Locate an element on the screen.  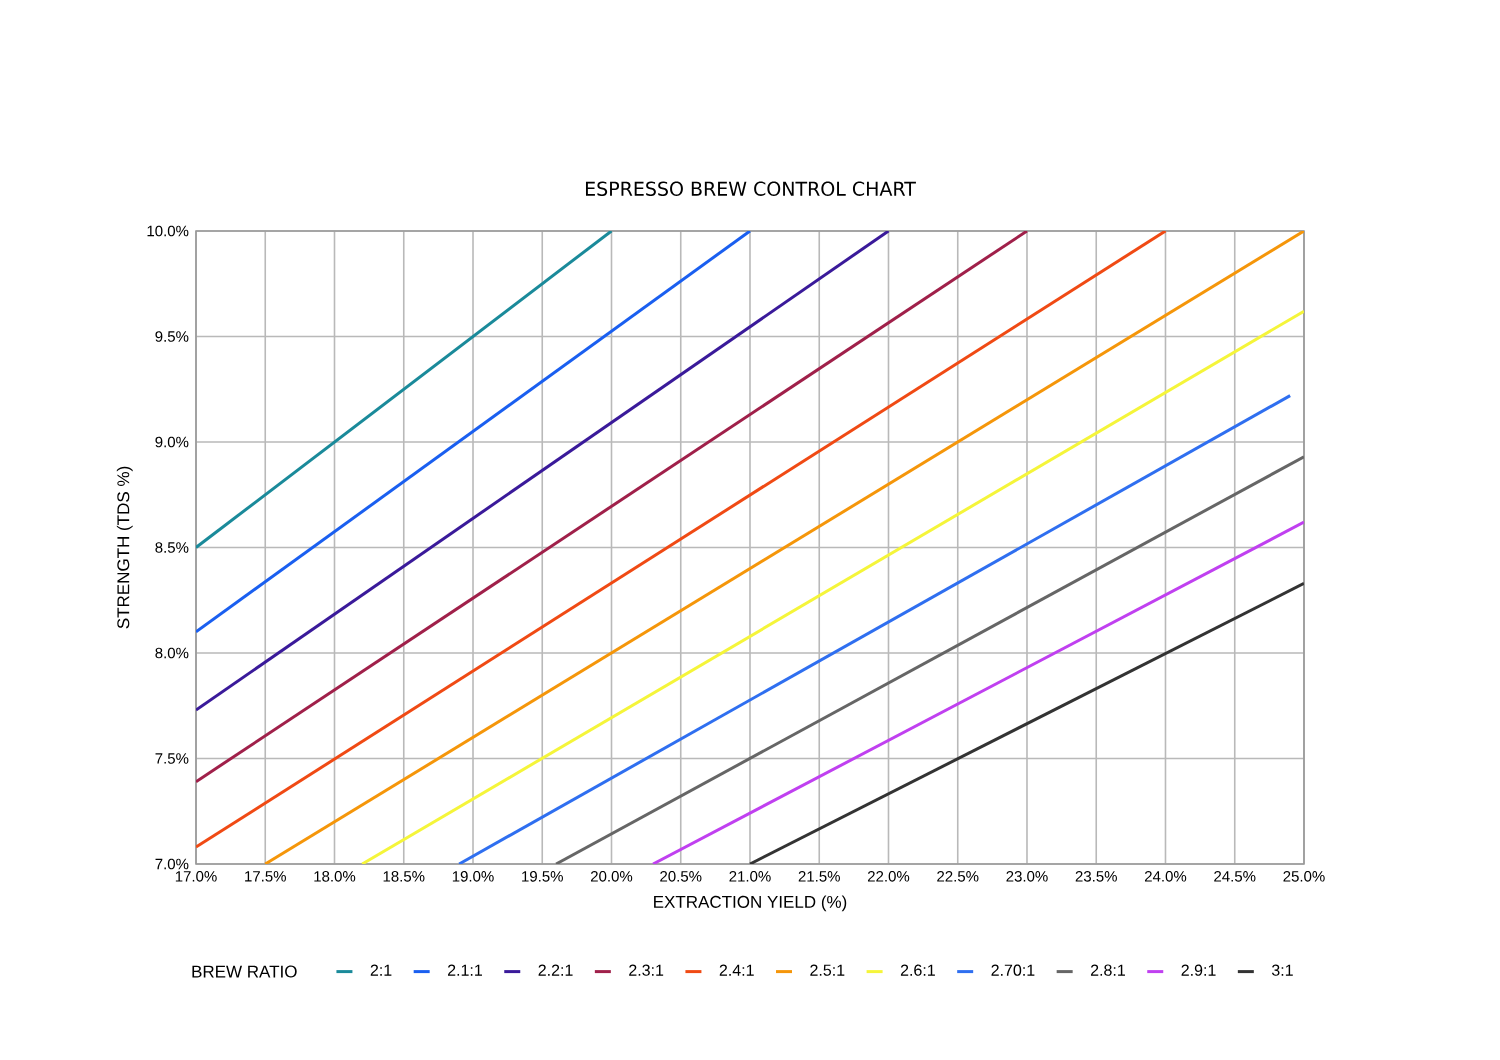
x-tick-label: 20.0% is located at coordinates (611, 876).